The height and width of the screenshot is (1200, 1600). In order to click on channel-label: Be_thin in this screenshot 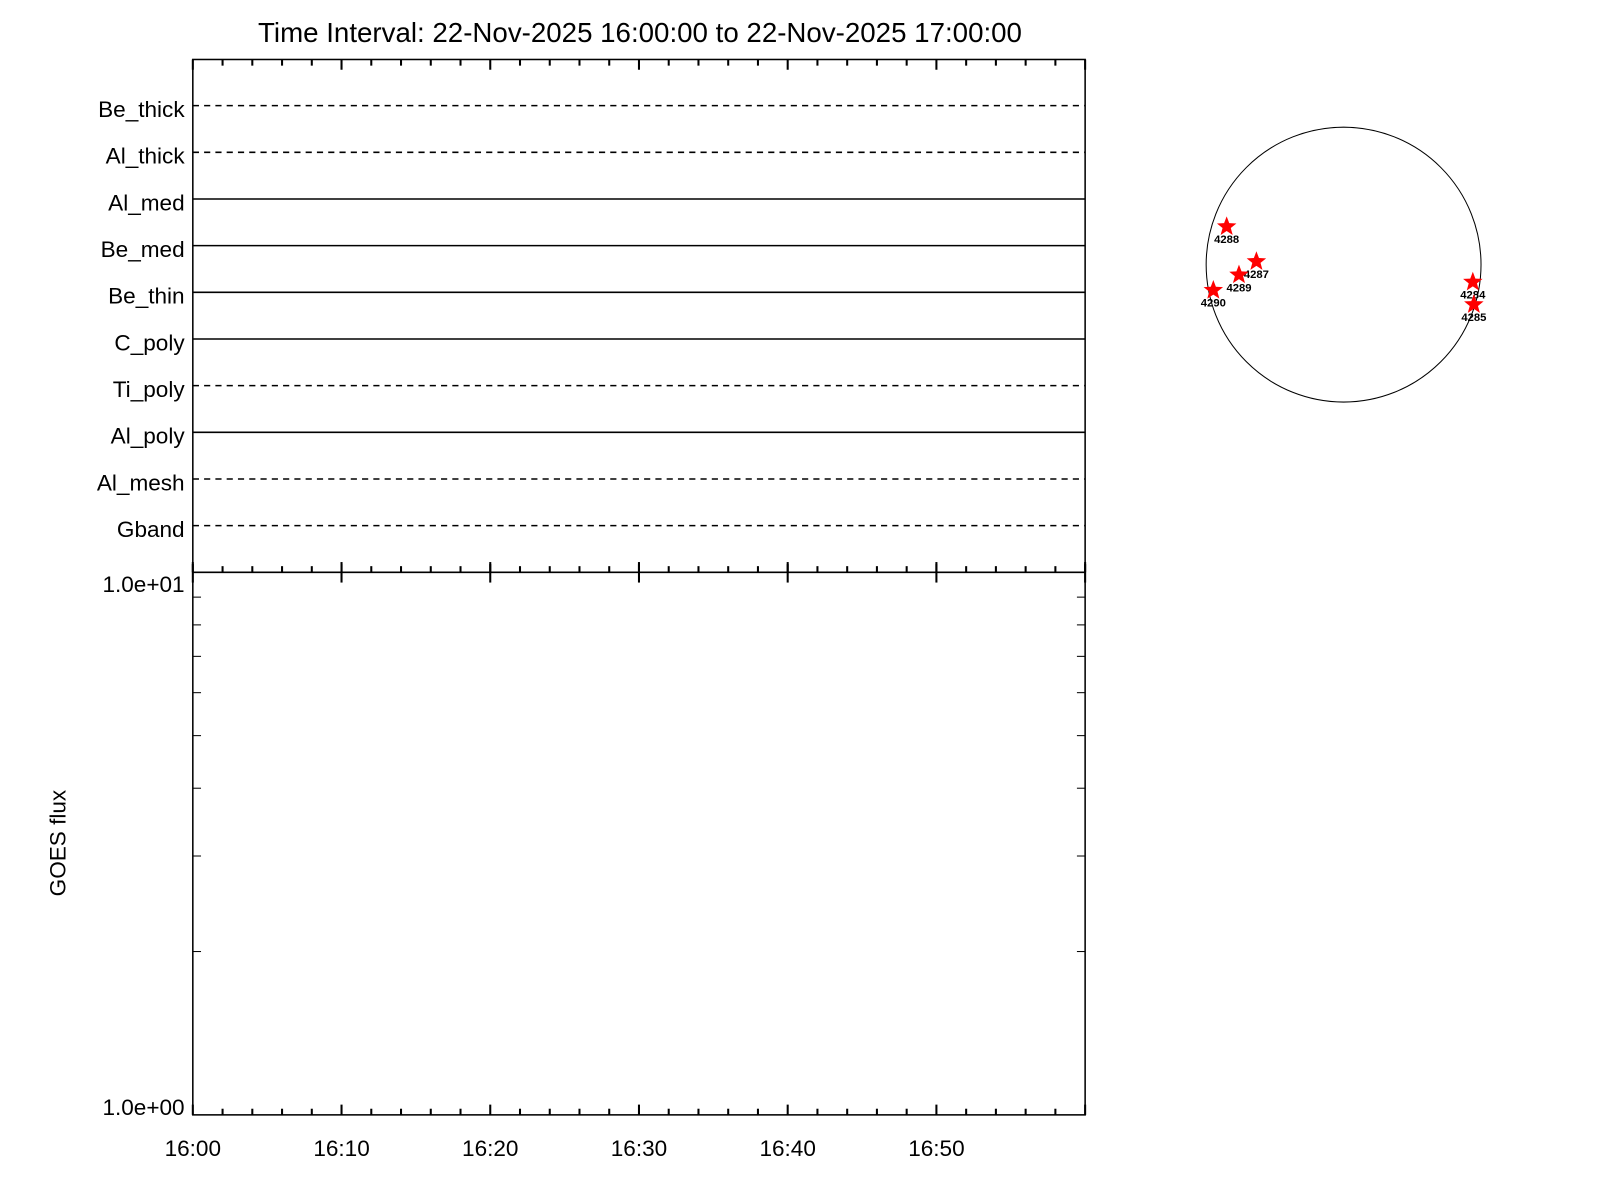, I will do `click(146, 296)`.